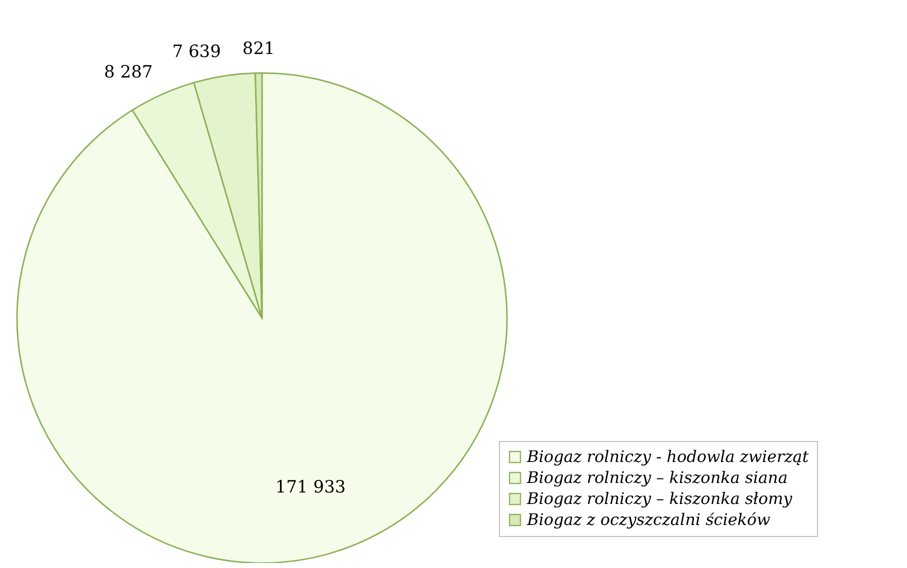 This screenshot has width=907, height=568. Describe the element at coordinates (310, 488) in the screenshot. I see `data-label: 171 933` at that location.